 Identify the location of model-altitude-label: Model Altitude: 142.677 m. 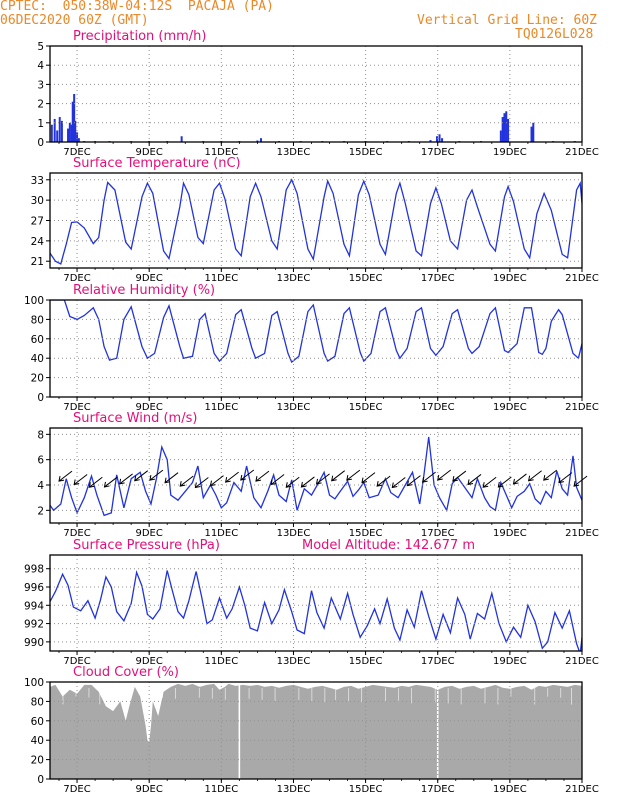
(388, 545).